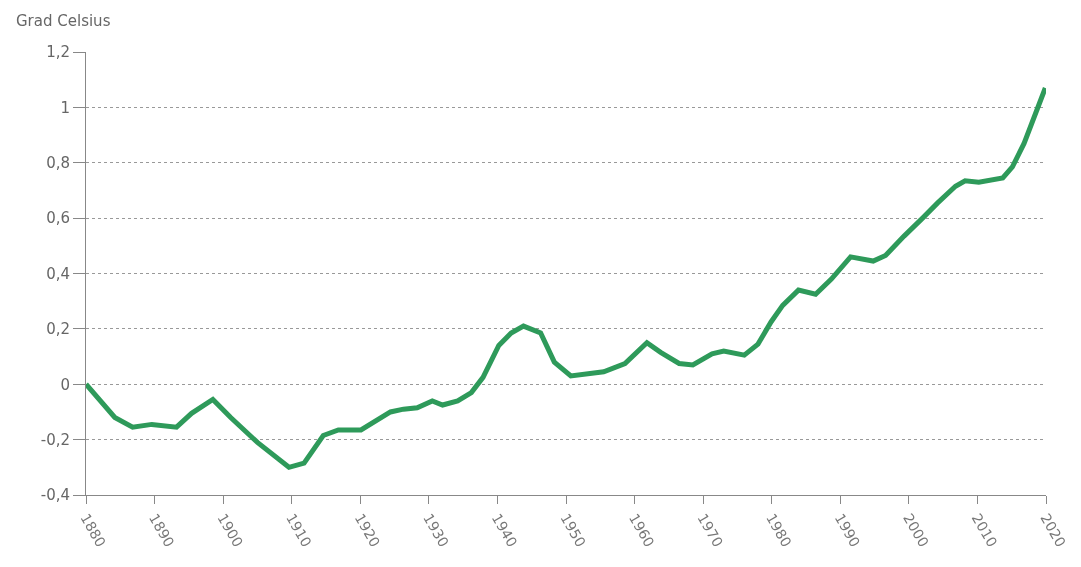 The image size is (1081, 567). I want to click on y-tick-label: 0,6, so click(58, 218).